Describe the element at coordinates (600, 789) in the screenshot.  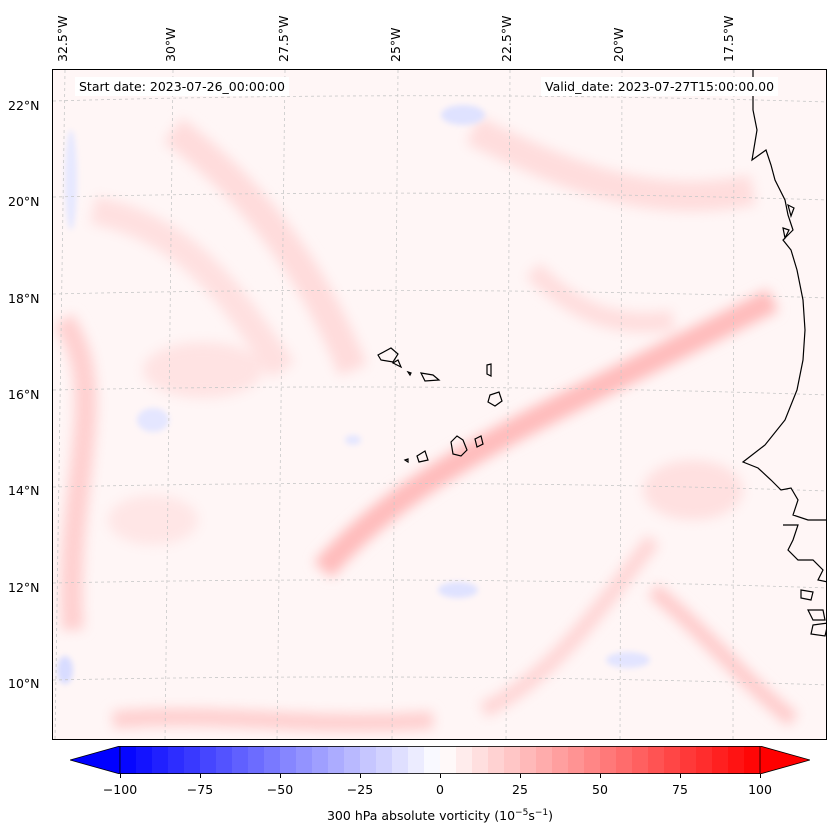
I see `colorbar-tick-label: 50` at that location.